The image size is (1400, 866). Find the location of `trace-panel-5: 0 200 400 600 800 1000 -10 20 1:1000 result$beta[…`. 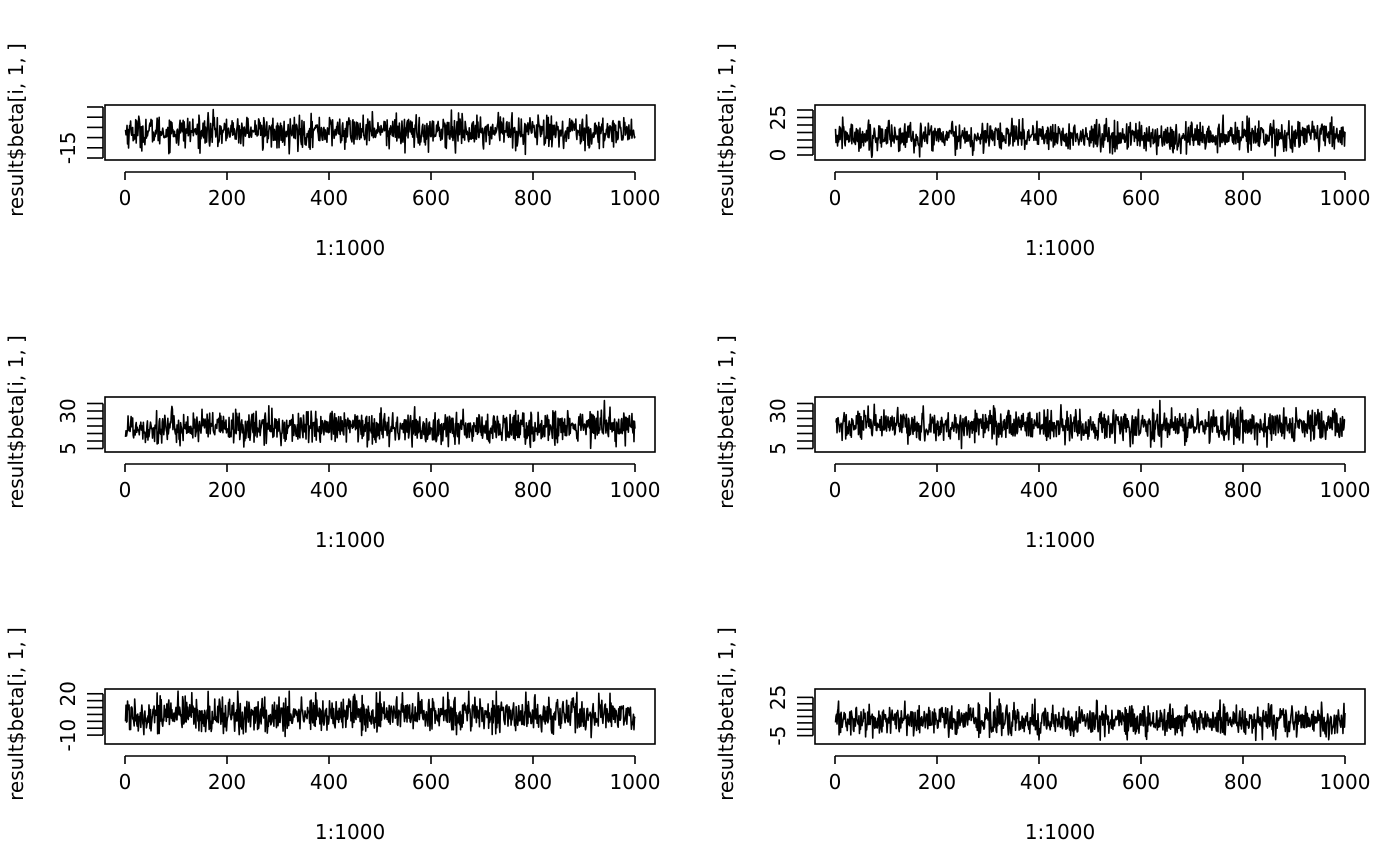

trace-panel-5: 0 200 400 600 800 1000 -10 20 1:1000 result$beta[… is located at coordinates (332, 735).